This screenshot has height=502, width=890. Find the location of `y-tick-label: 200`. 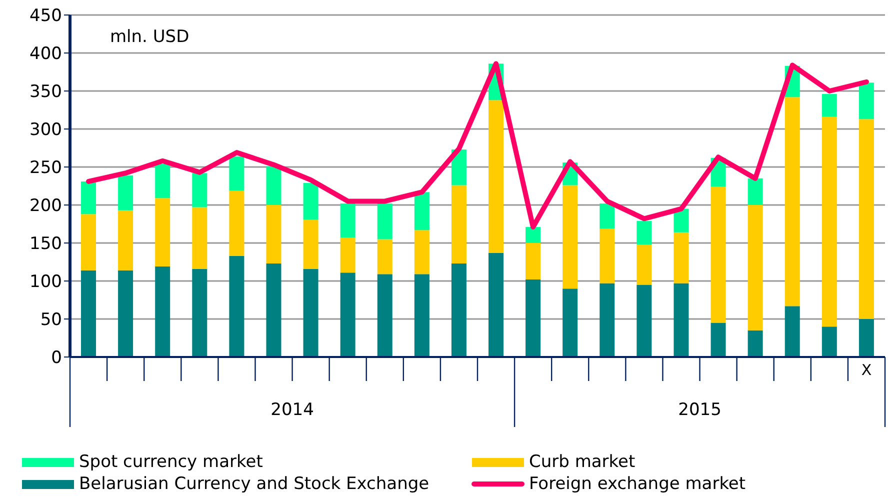

y-tick-label: 200 is located at coordinates (46, 206).